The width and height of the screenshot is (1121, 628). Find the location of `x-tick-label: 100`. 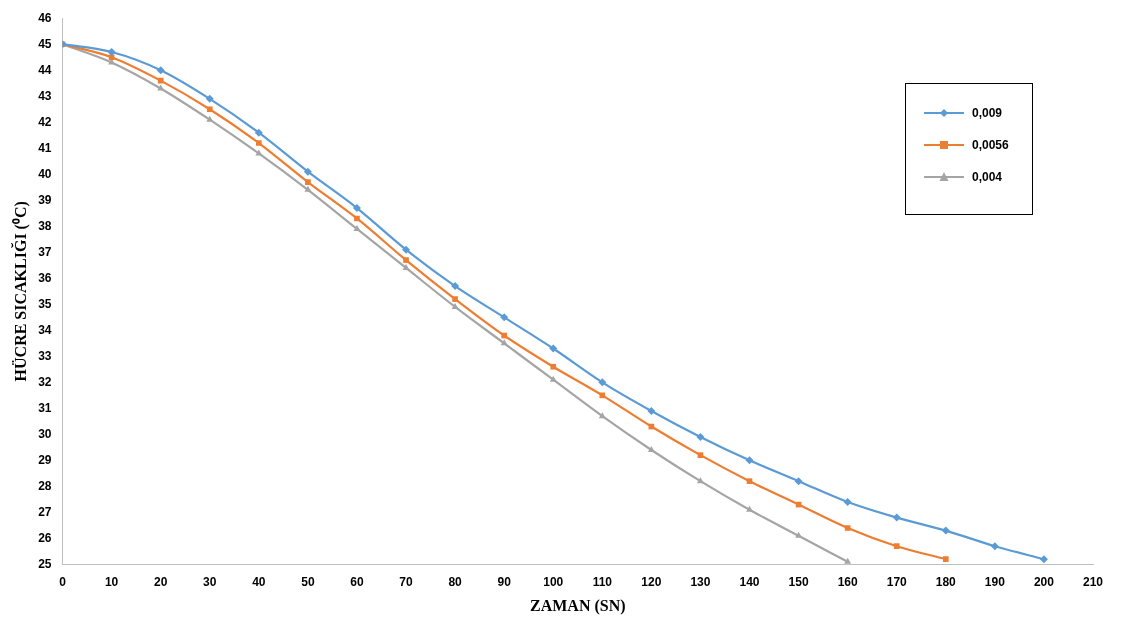

x-tick-label: 100 is located at coordinates (553, 581).